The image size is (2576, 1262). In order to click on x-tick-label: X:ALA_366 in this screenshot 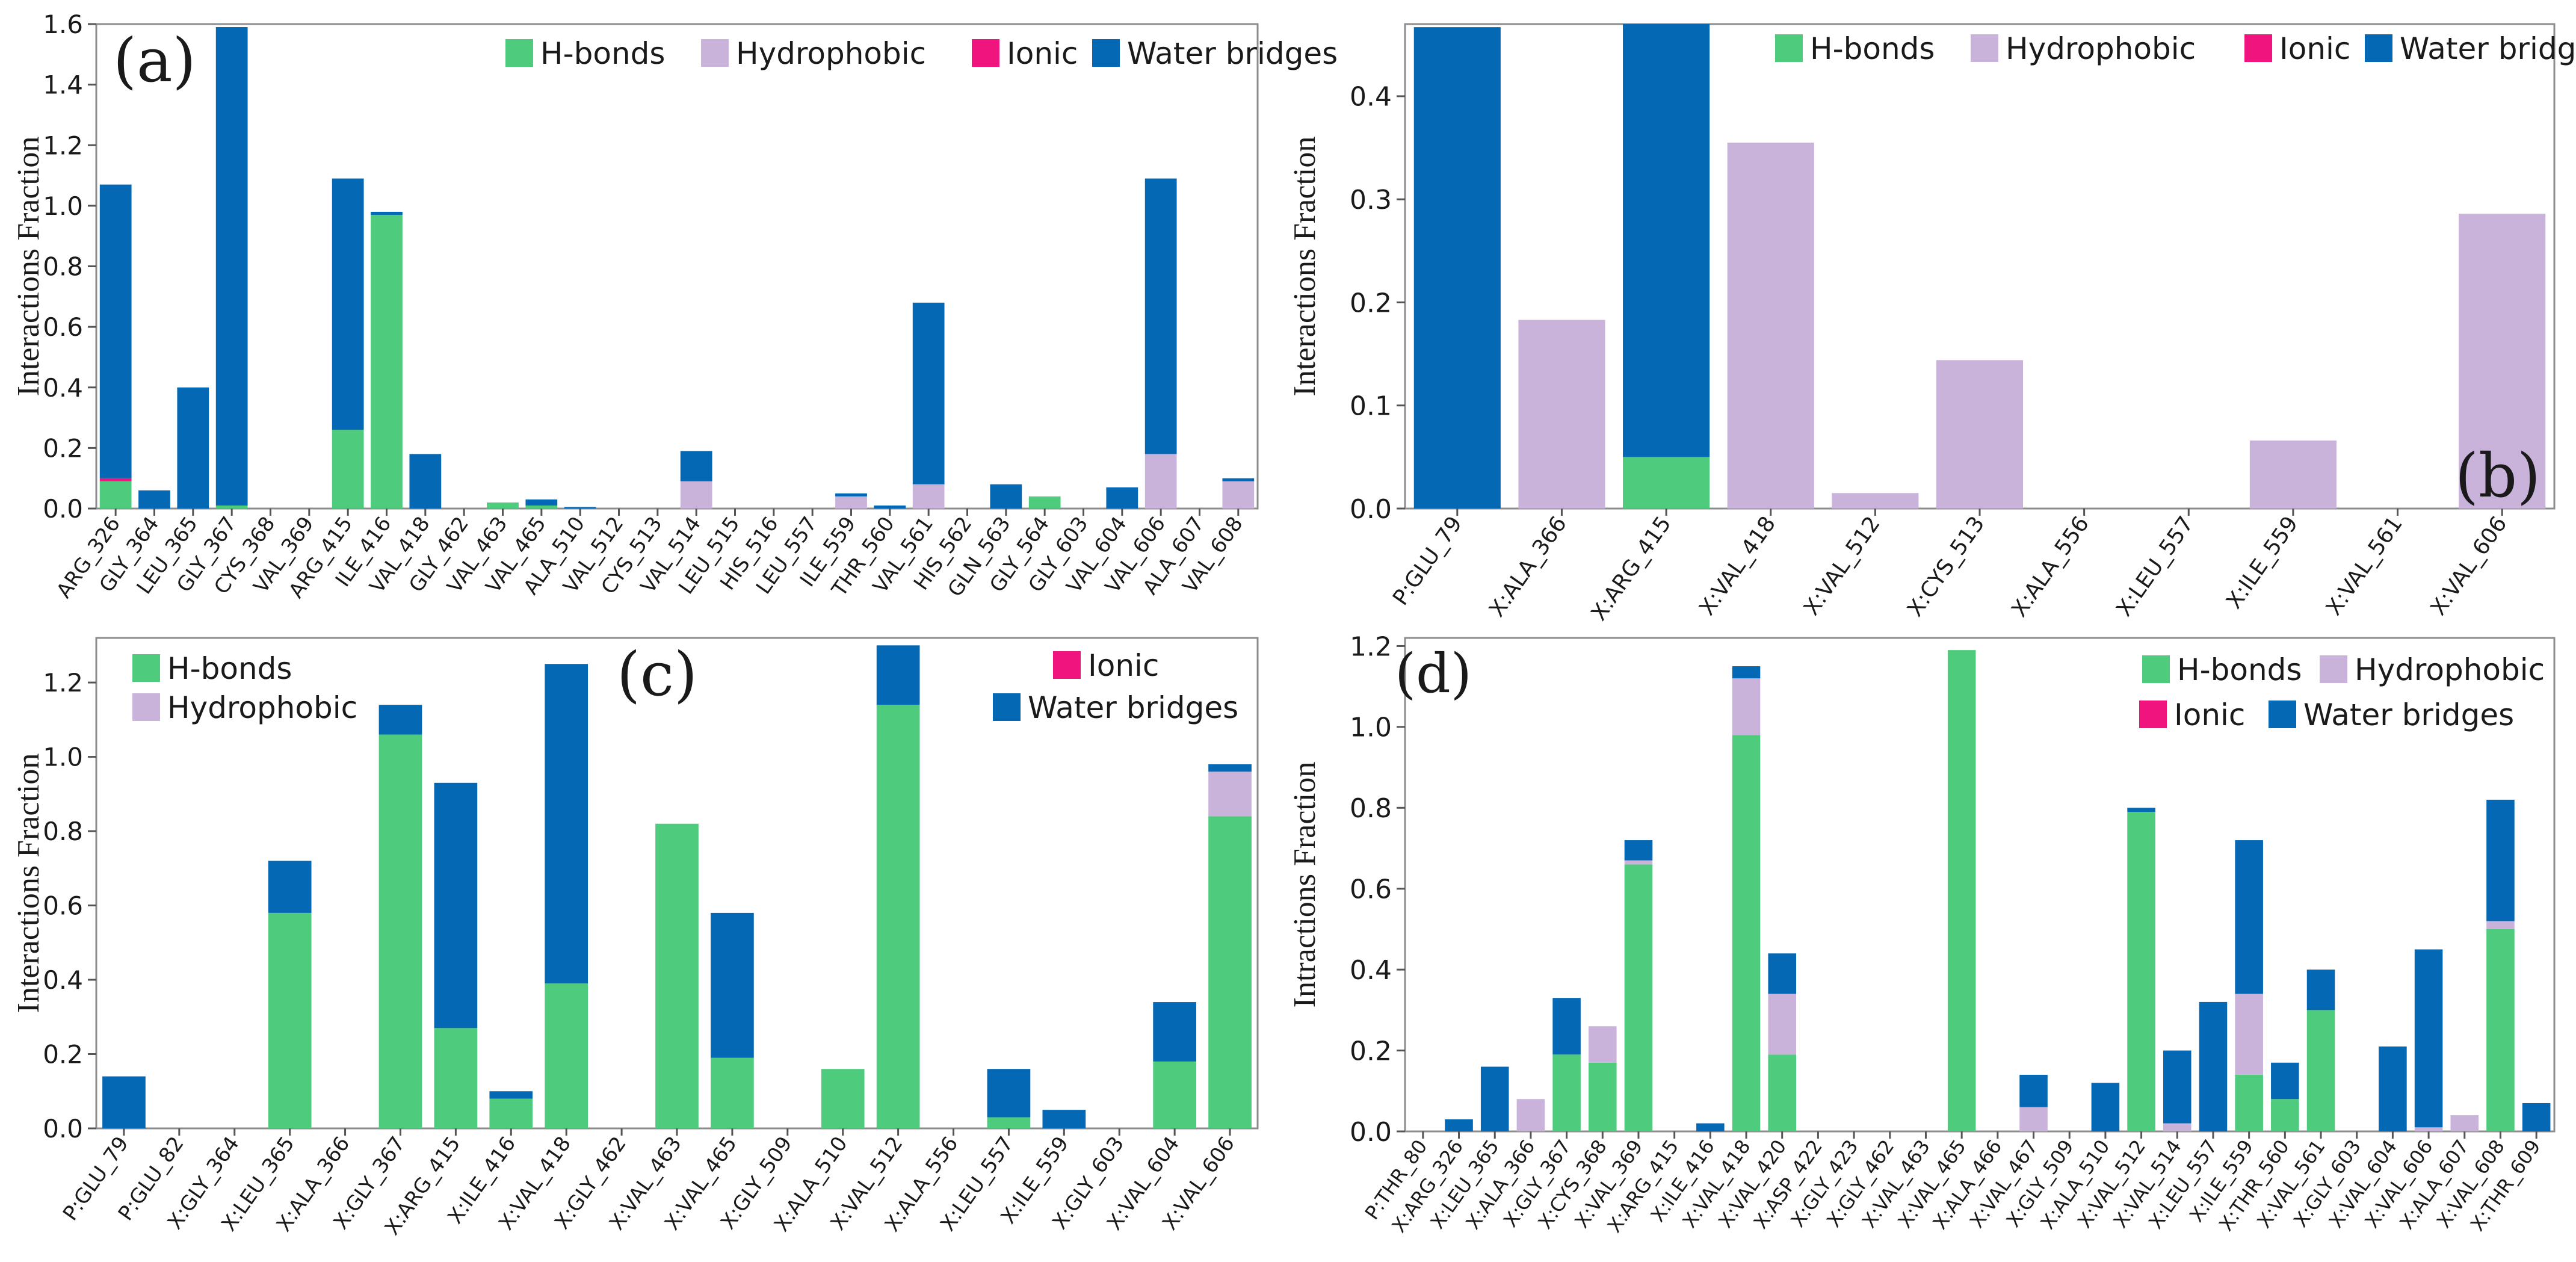, I will do `click(1528, 567)`.